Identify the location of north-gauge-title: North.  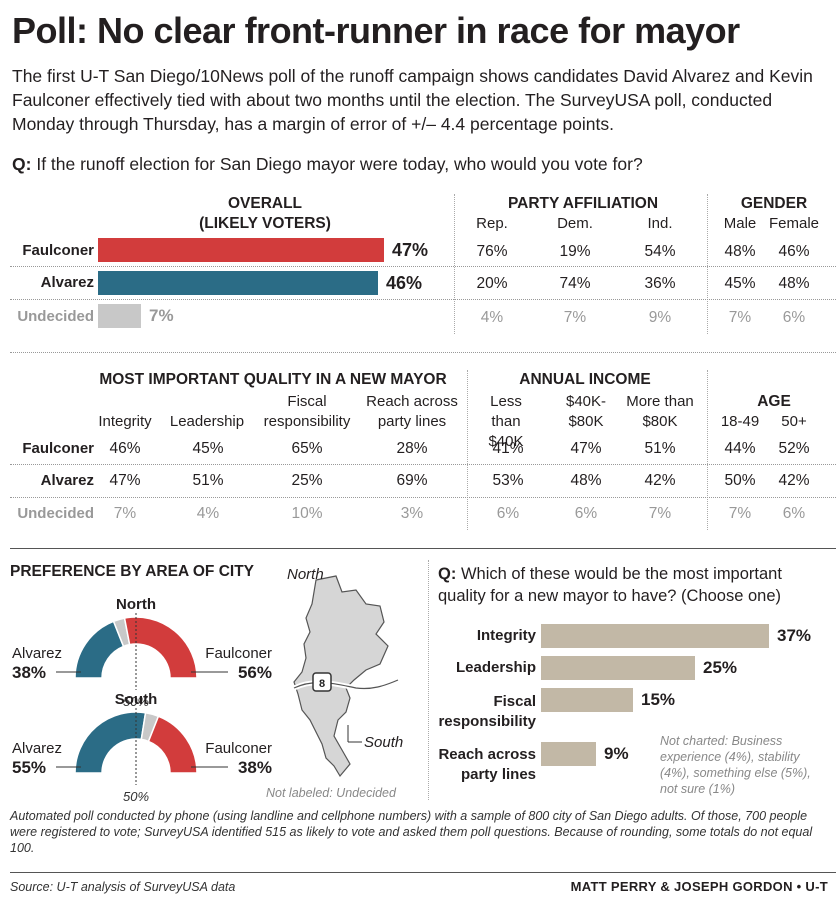
(136, 604).